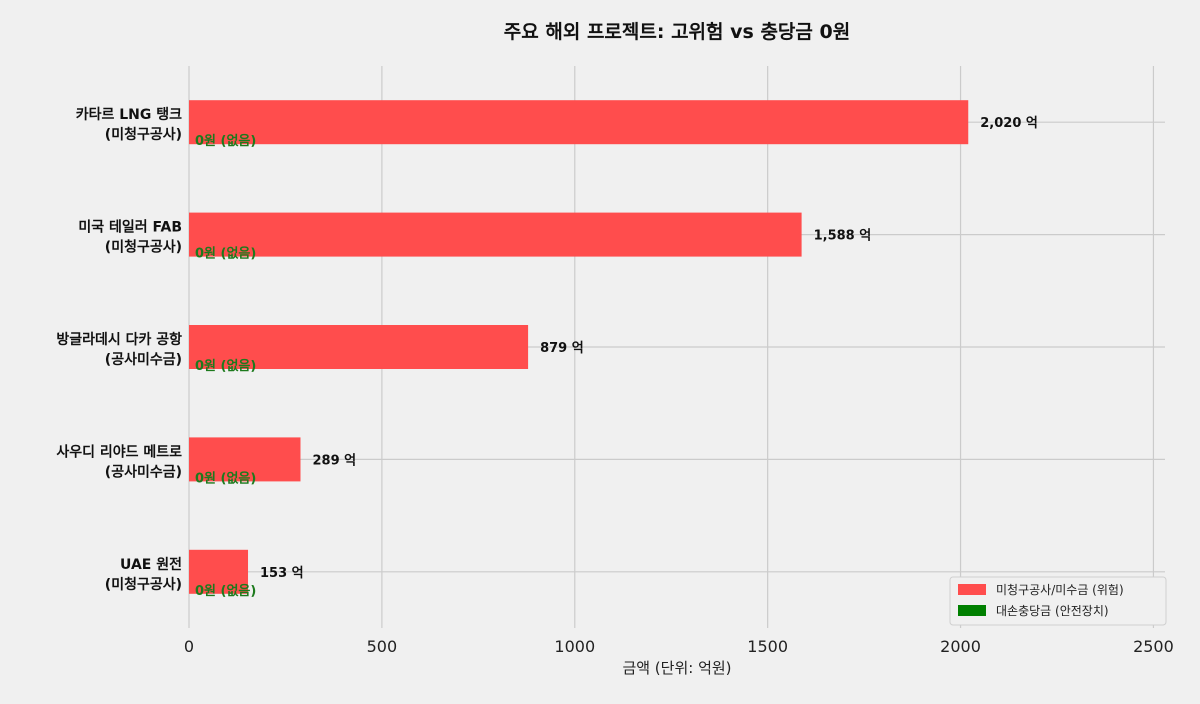  I want to click on legend: 미청구공사/미수금 (위험) 대손충당금 (안전장치), so click(1058, 601).